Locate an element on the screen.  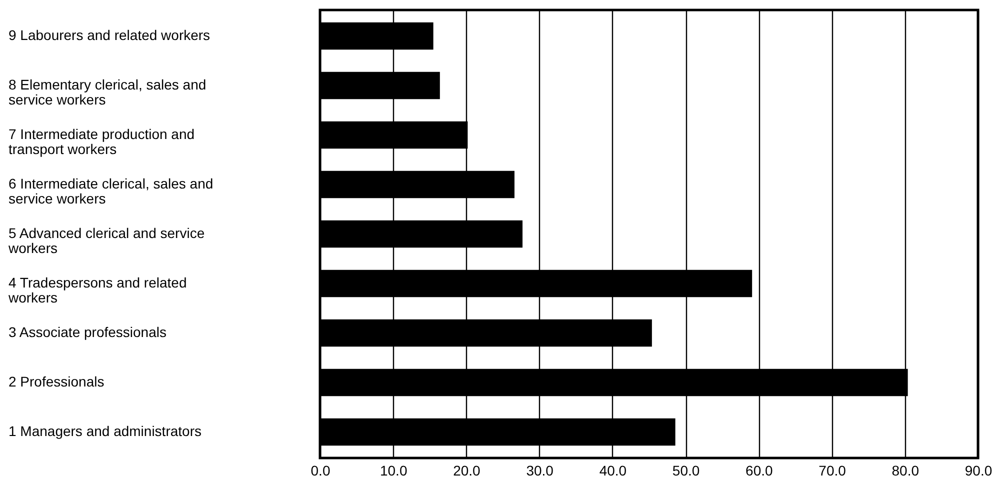
y-tick-label: 7 Intermediate production and transport workers is located at coordinates (101, 141).